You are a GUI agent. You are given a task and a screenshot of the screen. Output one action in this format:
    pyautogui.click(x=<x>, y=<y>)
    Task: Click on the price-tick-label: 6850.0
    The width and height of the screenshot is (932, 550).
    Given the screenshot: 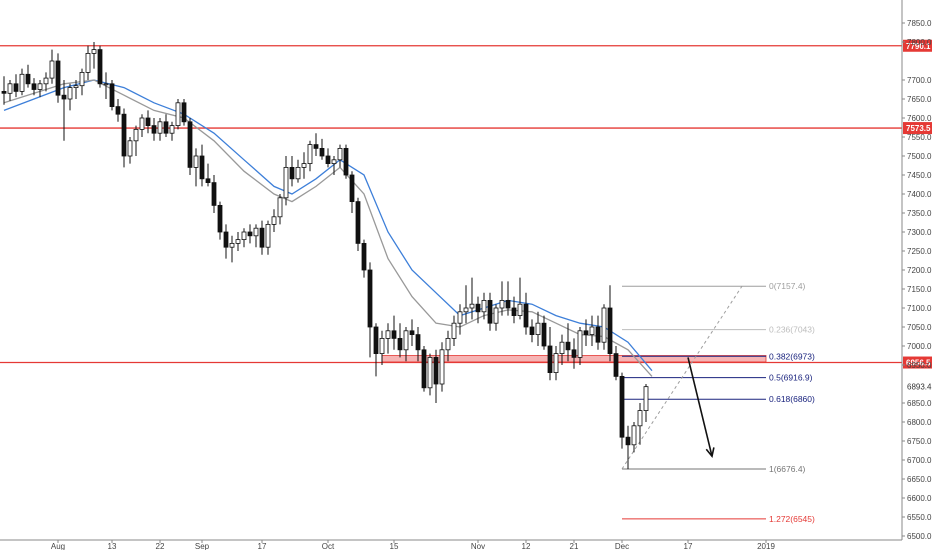 What is the action you would take?
    pyautogui.click(x=919, y=403)
    